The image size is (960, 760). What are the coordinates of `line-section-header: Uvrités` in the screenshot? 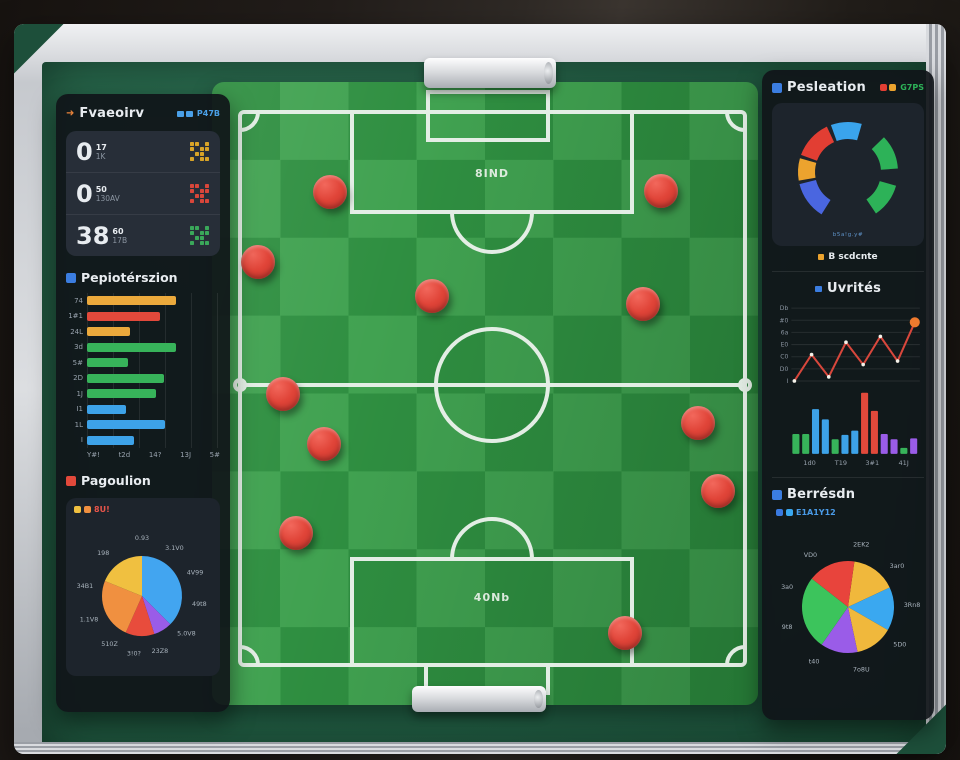 It's located at (848, 288).